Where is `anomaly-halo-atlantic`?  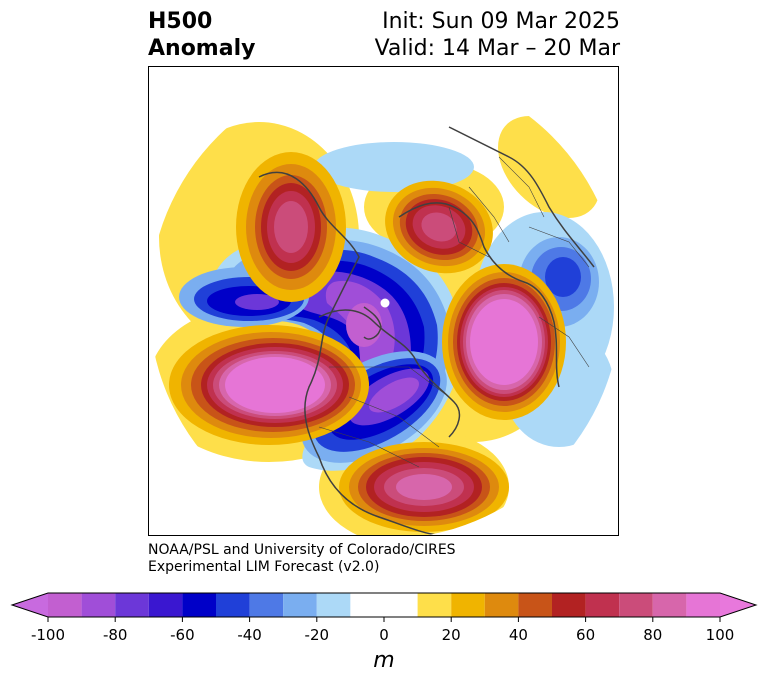
anomaly-halo-atlantic is located at coordinates (394, 167).